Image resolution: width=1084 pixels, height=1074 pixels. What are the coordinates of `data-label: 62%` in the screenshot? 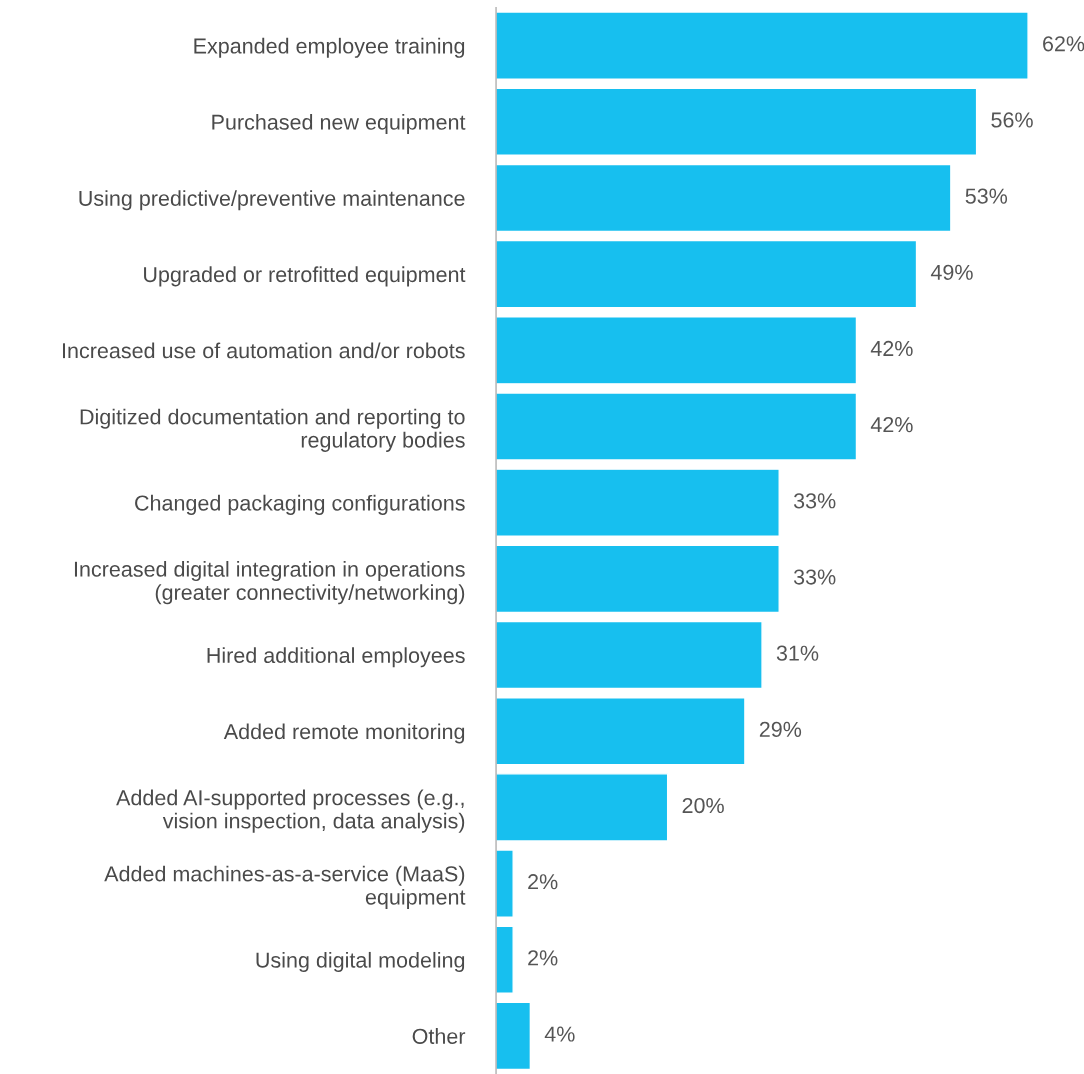 It's located at (1063, 44).